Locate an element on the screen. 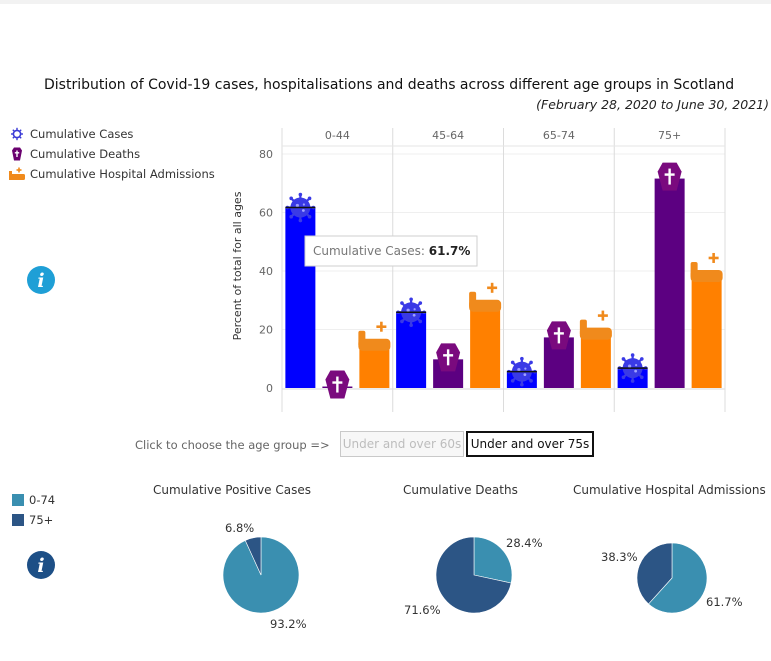 This screenshot has width=771, height=661. legend-item-75-plus: 75+ is located at coordinates (33, 520).